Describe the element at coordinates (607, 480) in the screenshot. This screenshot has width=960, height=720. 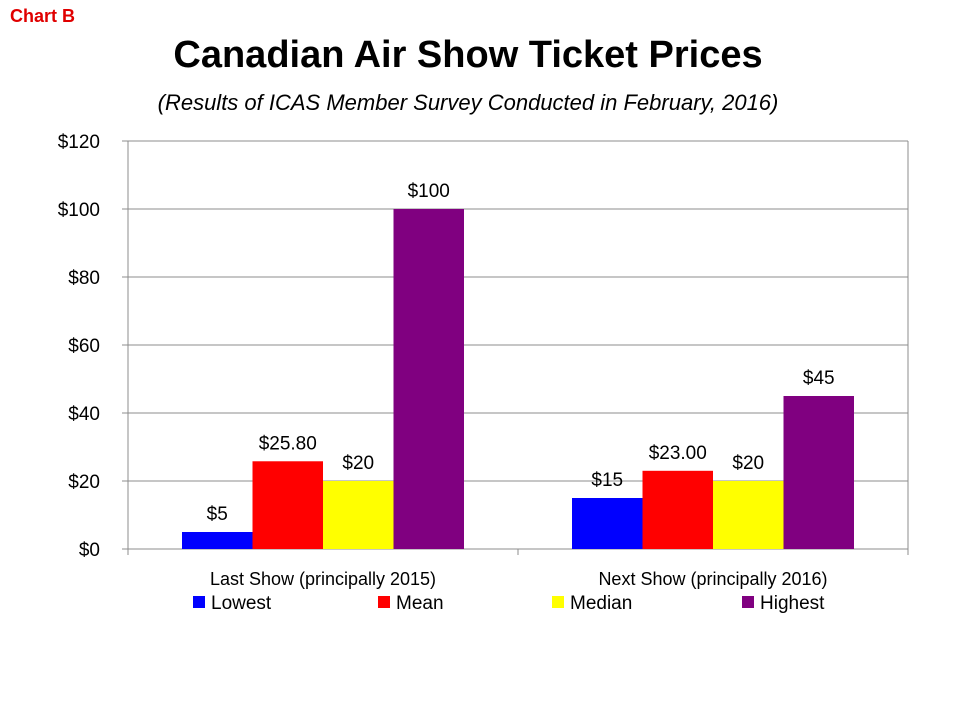
I see `data-label: $15` at that location.